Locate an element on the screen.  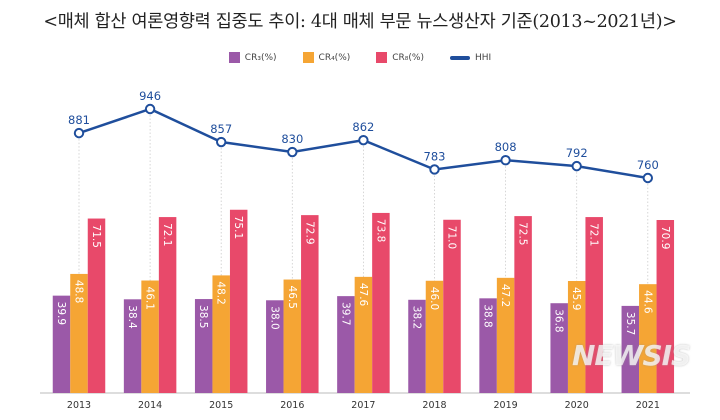
hhi-data-label: 881 is located at coordinates (79, 120).